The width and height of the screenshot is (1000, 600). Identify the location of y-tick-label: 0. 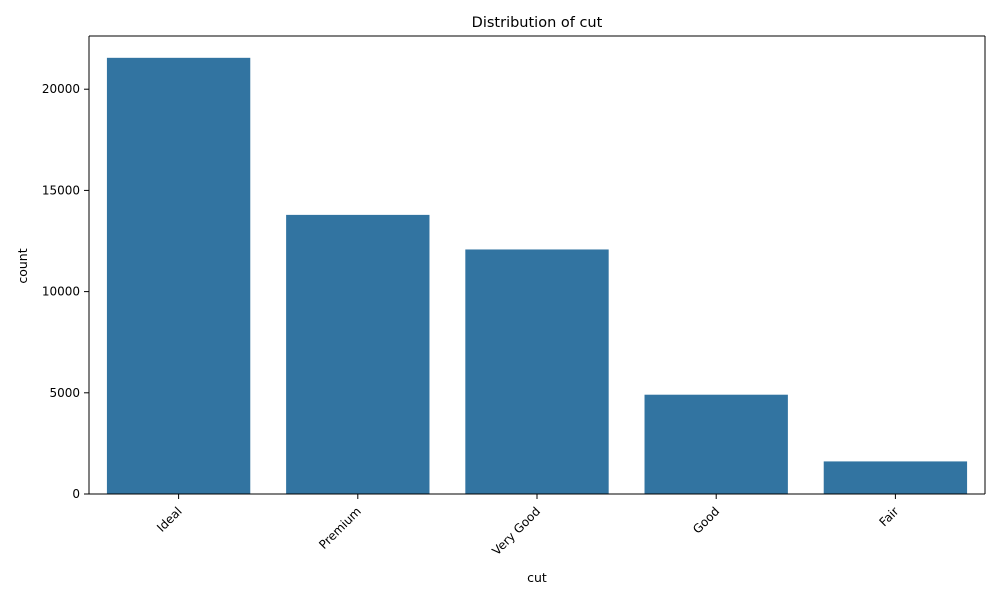
(76, 494).